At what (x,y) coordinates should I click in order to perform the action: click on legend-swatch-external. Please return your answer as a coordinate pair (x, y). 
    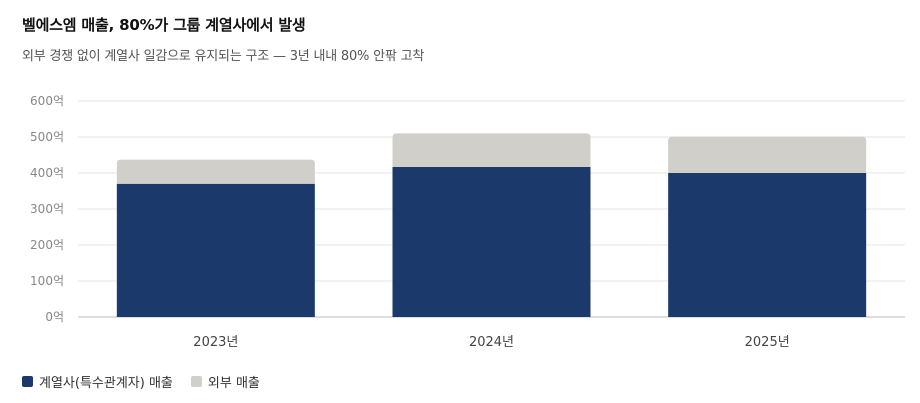
    Looking at the image, I should click on (196, 381).